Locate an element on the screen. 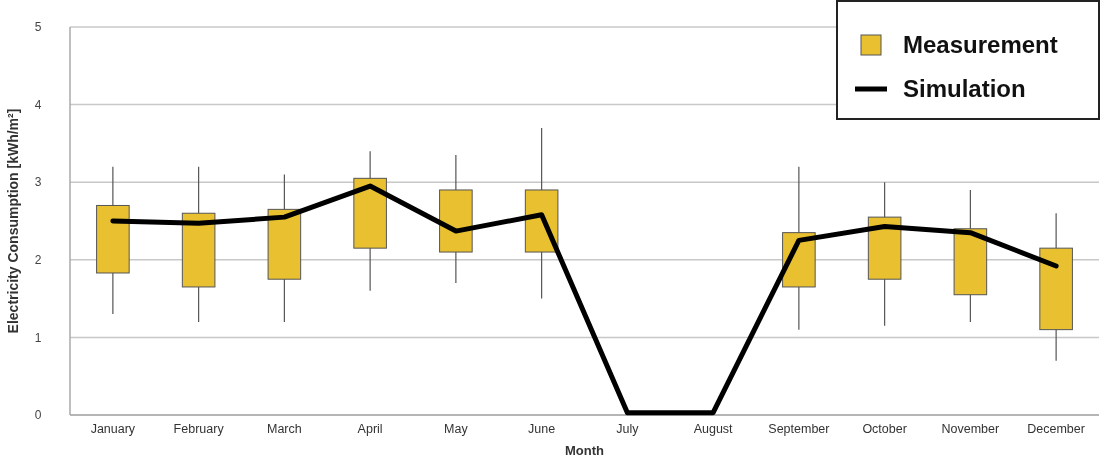  x-tick-label: April is located at coordinates (370, 429).